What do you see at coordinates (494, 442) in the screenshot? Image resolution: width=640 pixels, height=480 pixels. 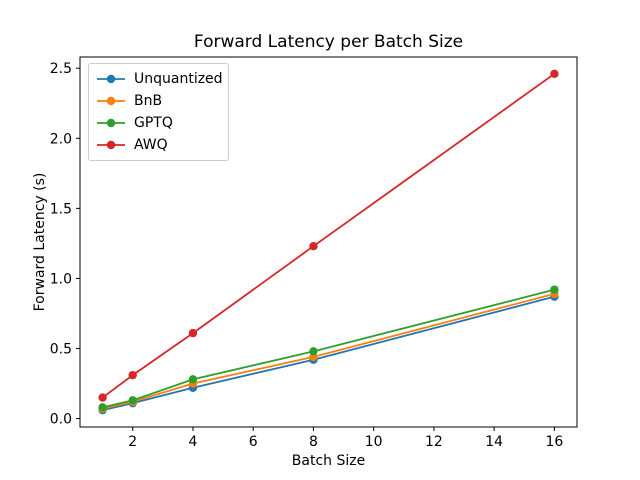 I see `x-tick-label: 14` at bounding box center [494, 442].